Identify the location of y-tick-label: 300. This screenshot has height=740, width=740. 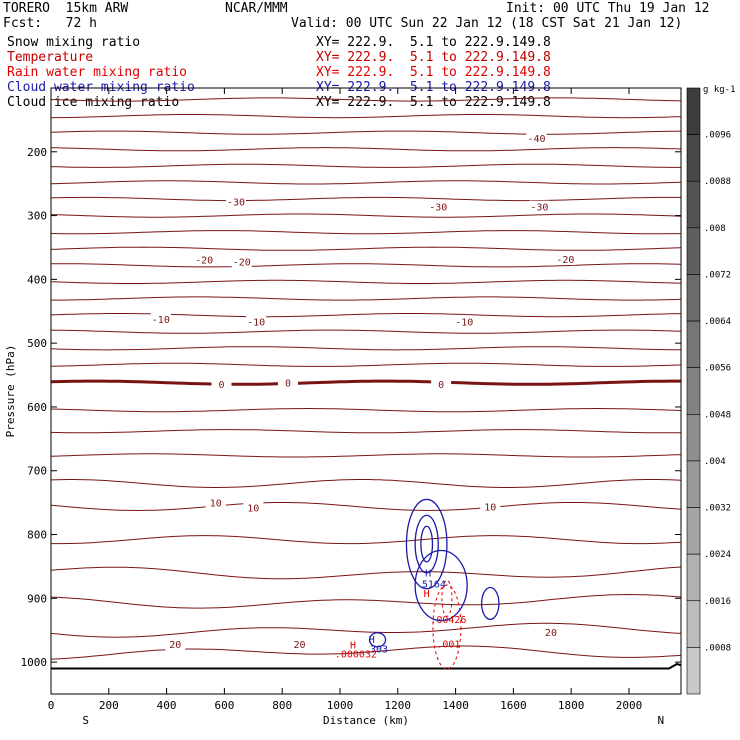
(37, 216).